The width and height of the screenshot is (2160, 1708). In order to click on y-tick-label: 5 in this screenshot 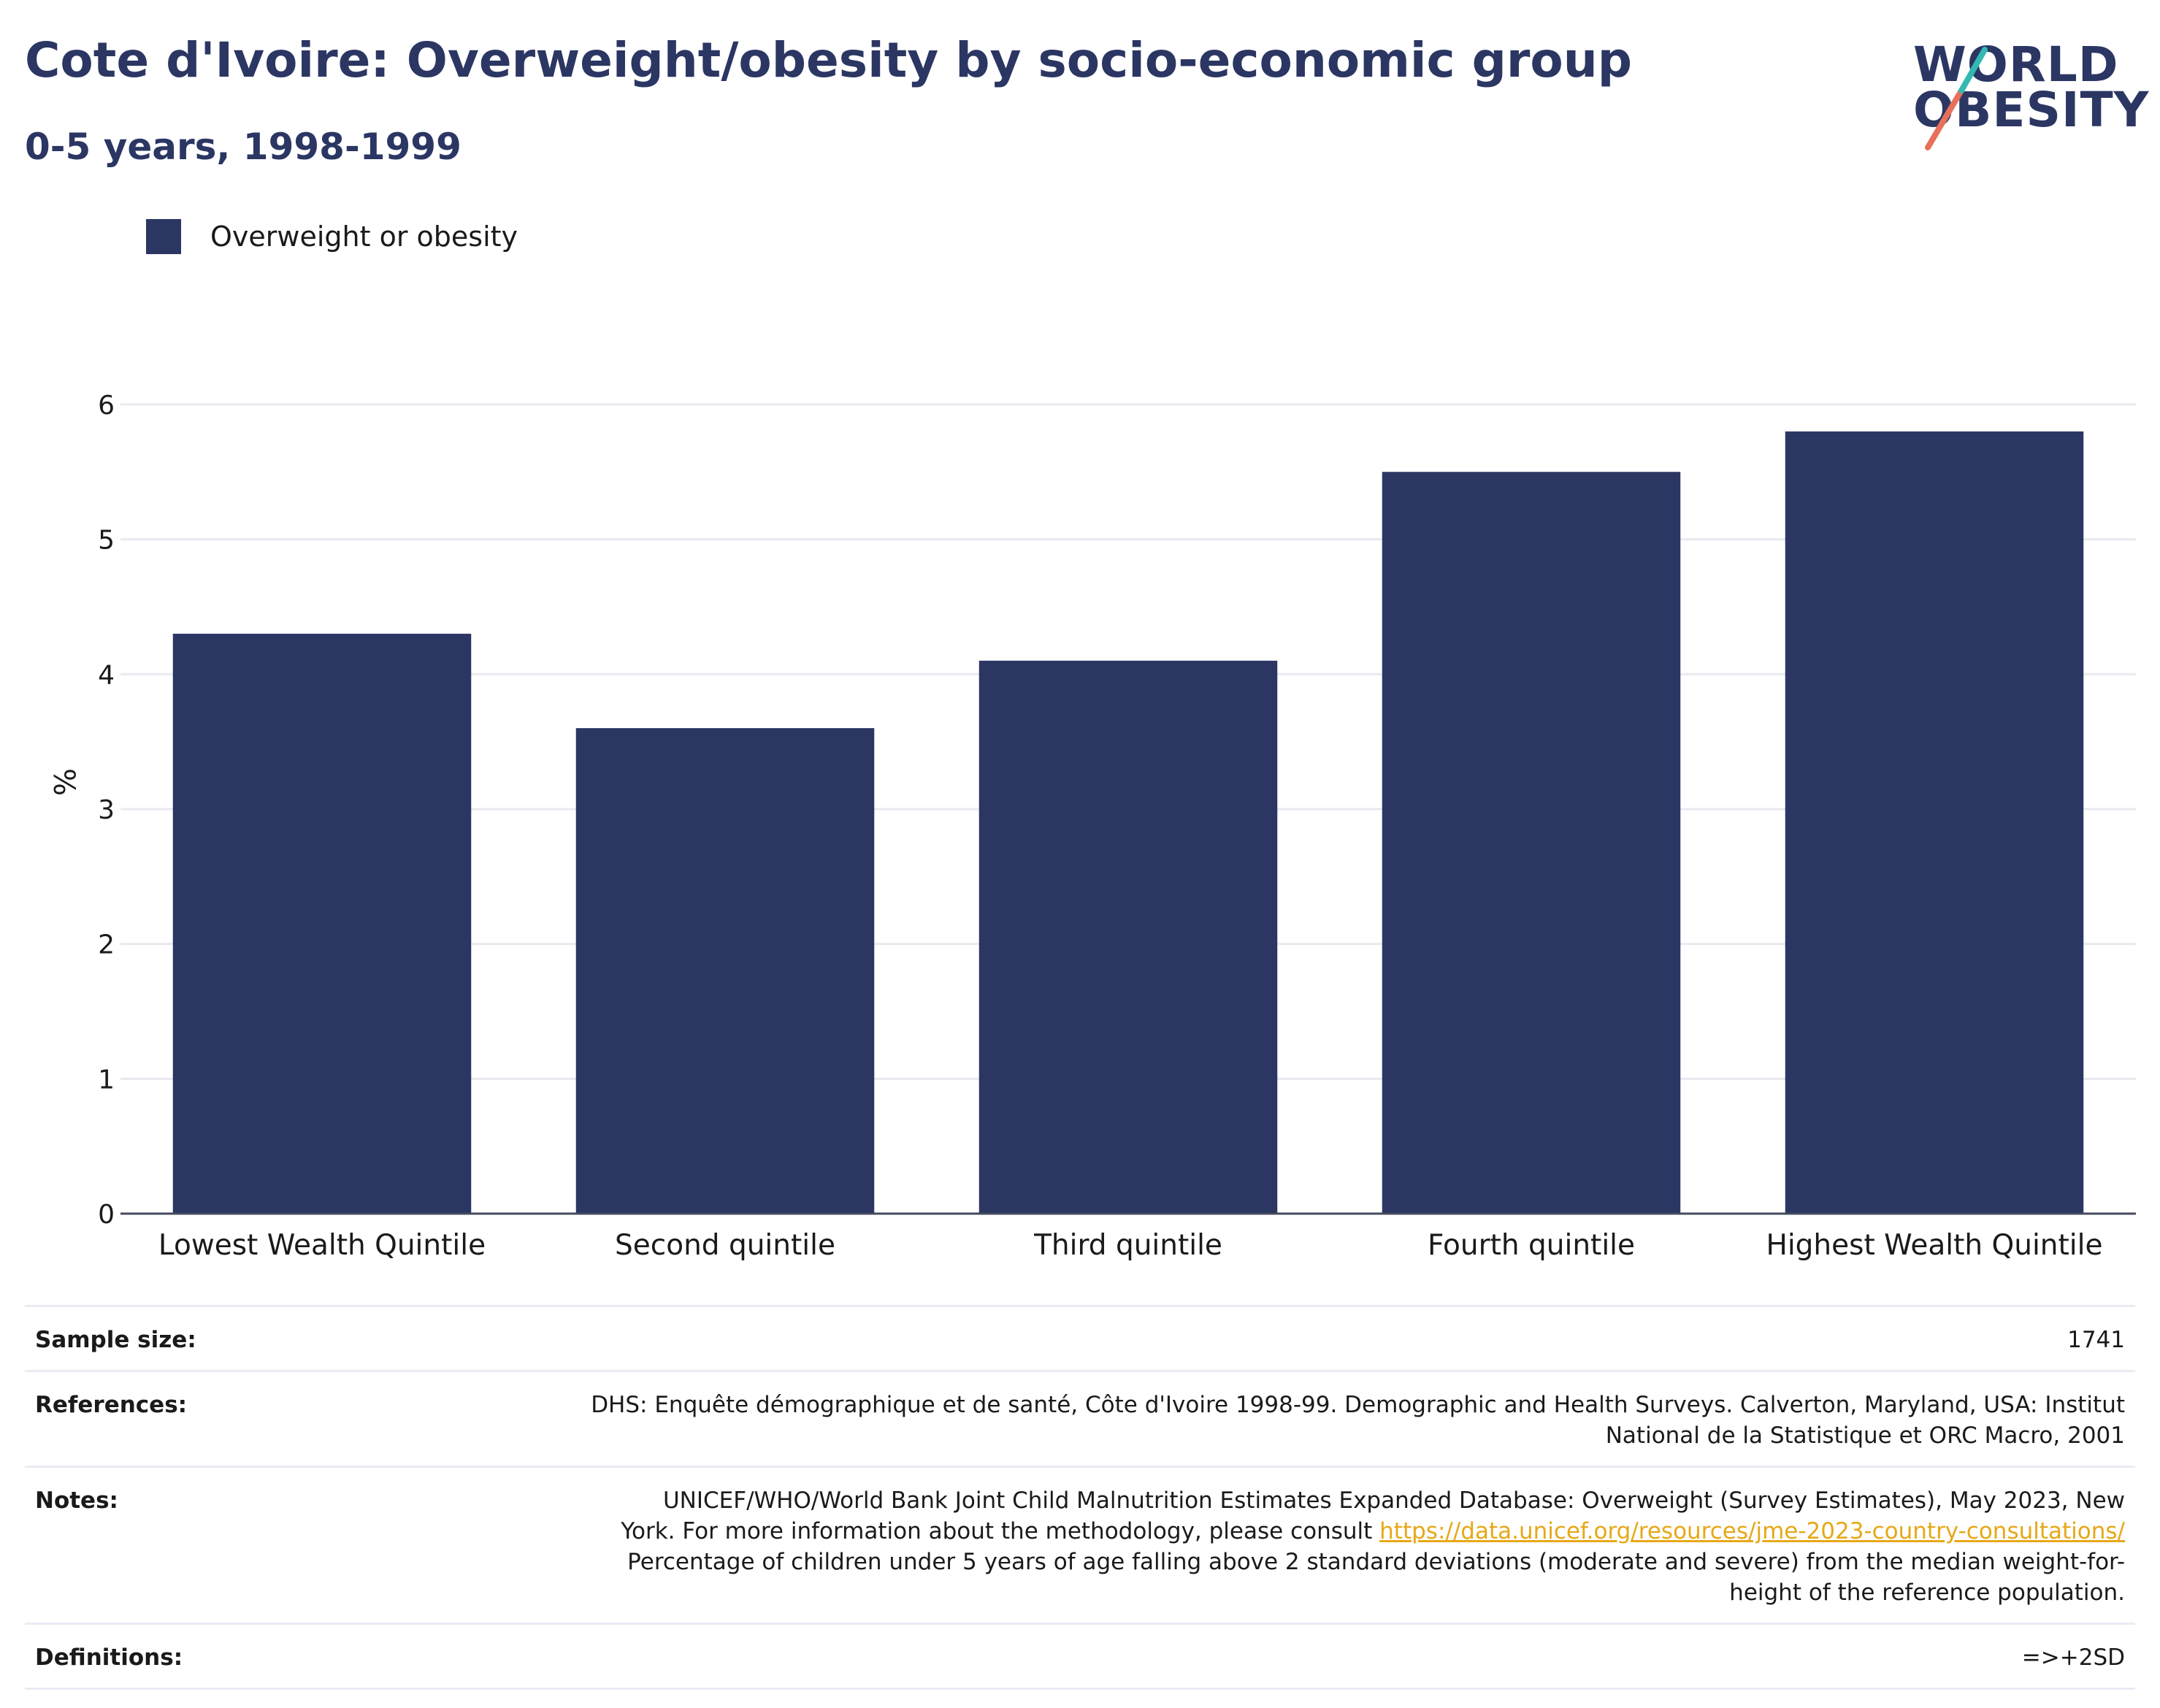, I will do `click(106, 541)`.